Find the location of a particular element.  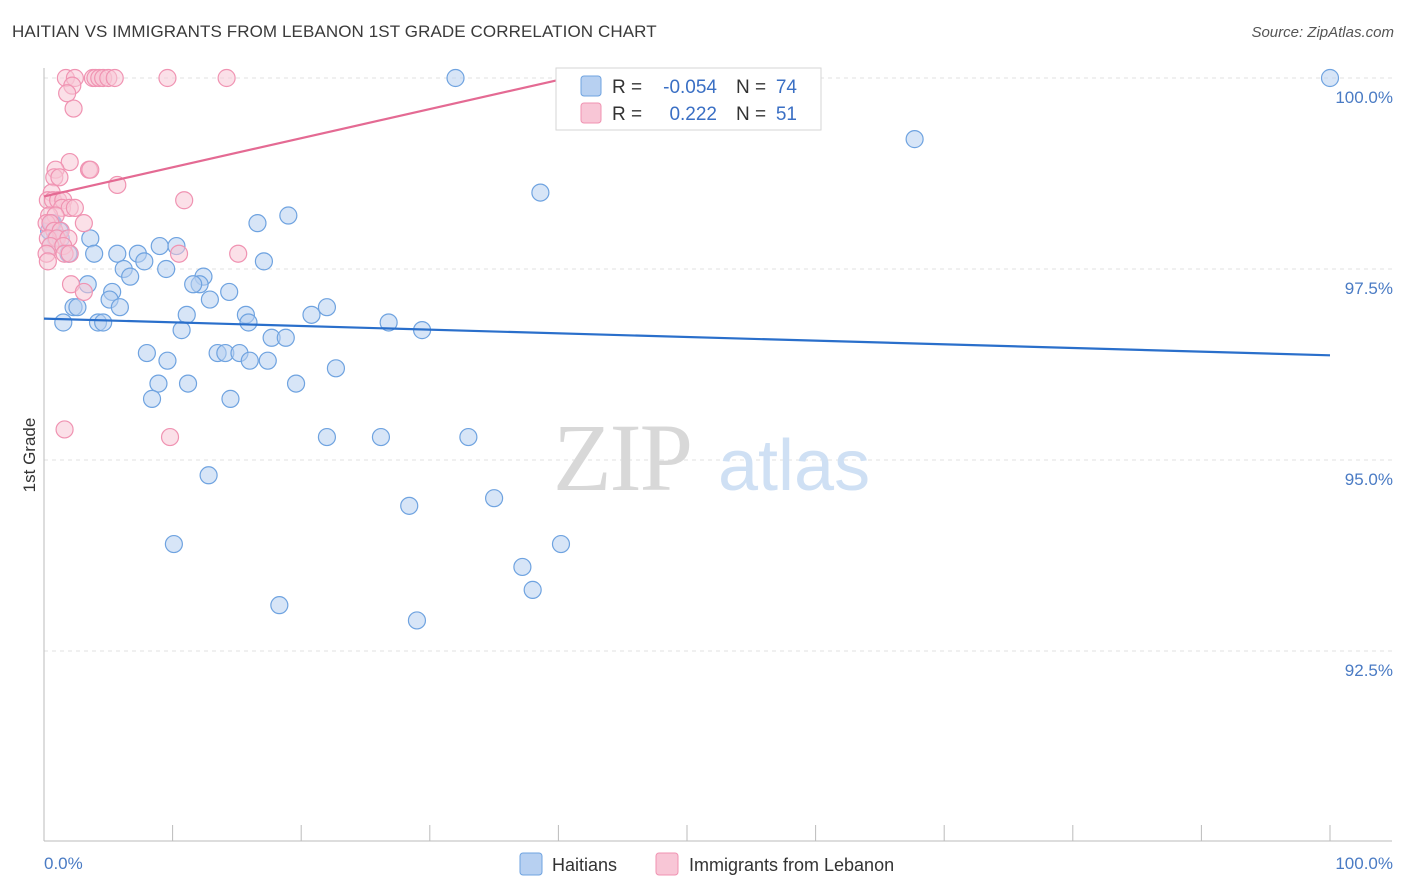

y-tick-label-3: 100.0% is located at coordinates (1364, 97).